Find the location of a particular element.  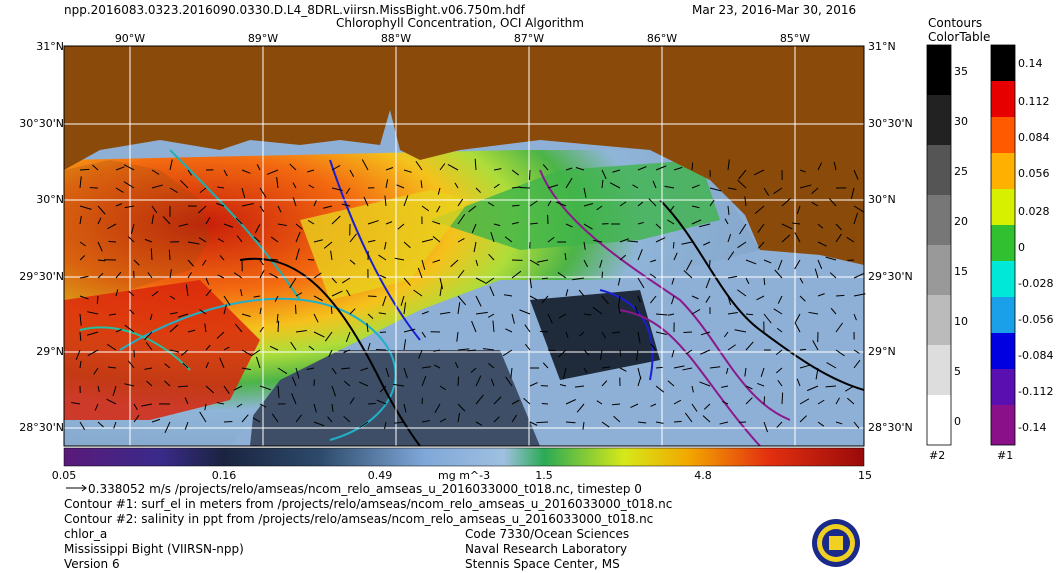

contour-line is located at coordinates (258, 369).